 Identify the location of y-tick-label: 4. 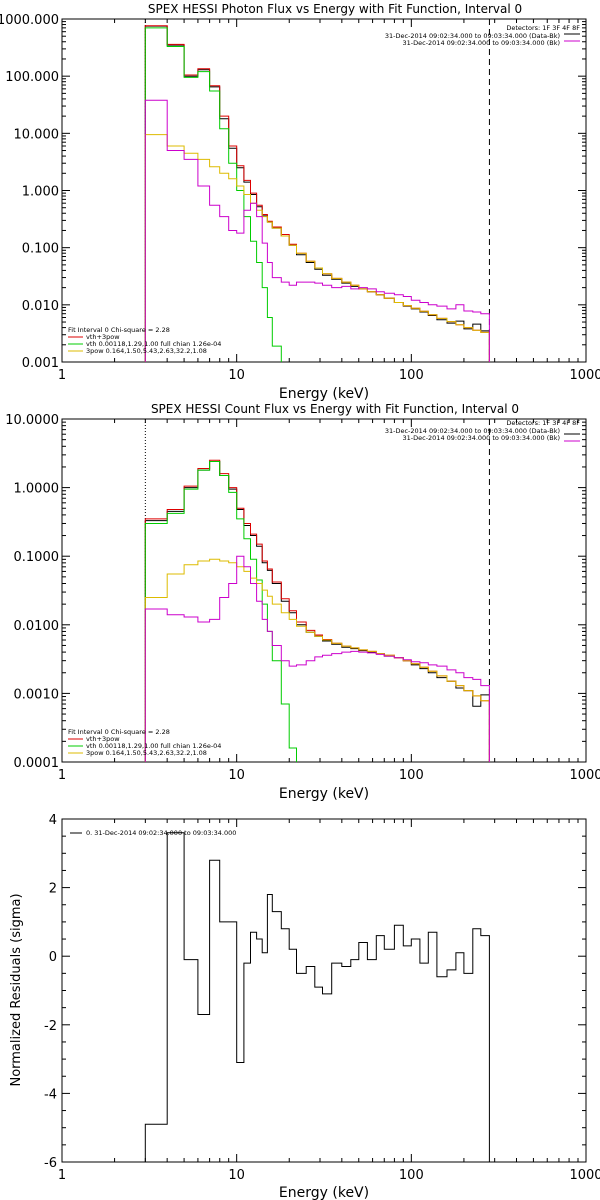
(53, 820).